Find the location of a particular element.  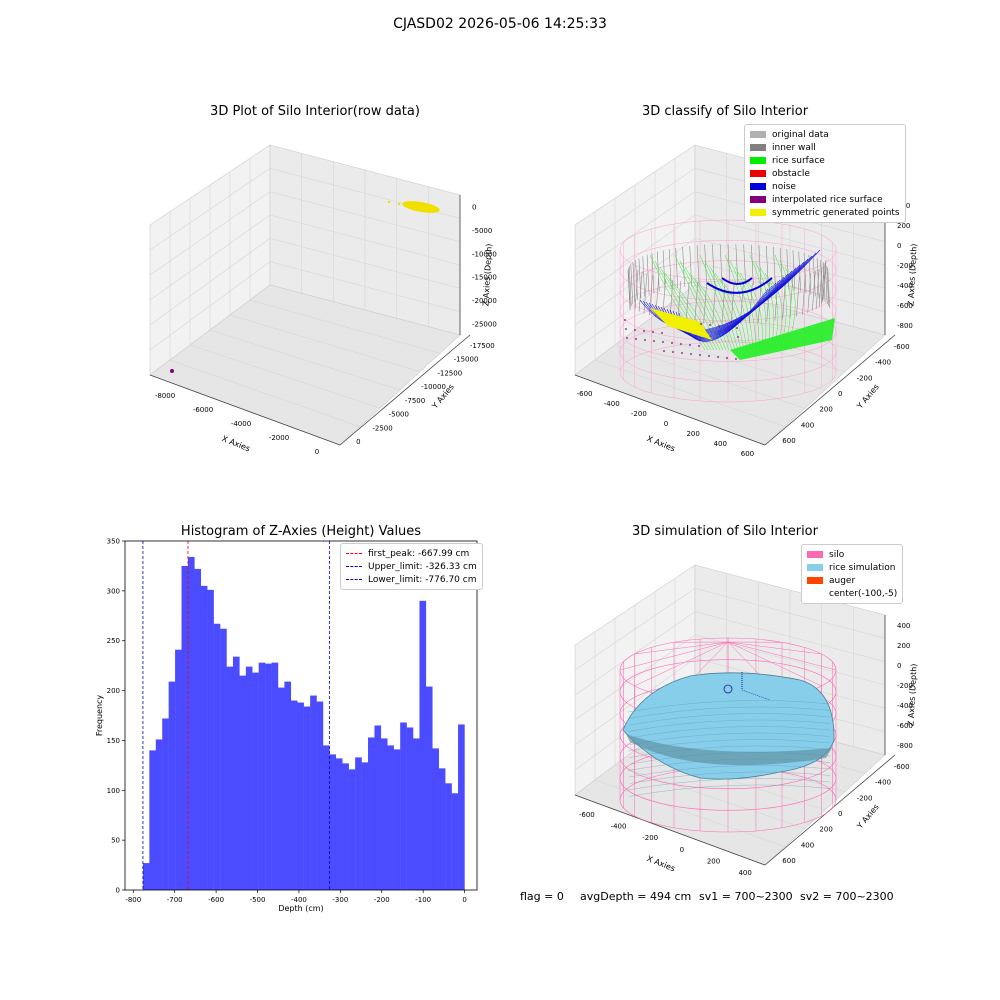

histogram-x-label: Depth (cm) is located at coordinates (300, 908).